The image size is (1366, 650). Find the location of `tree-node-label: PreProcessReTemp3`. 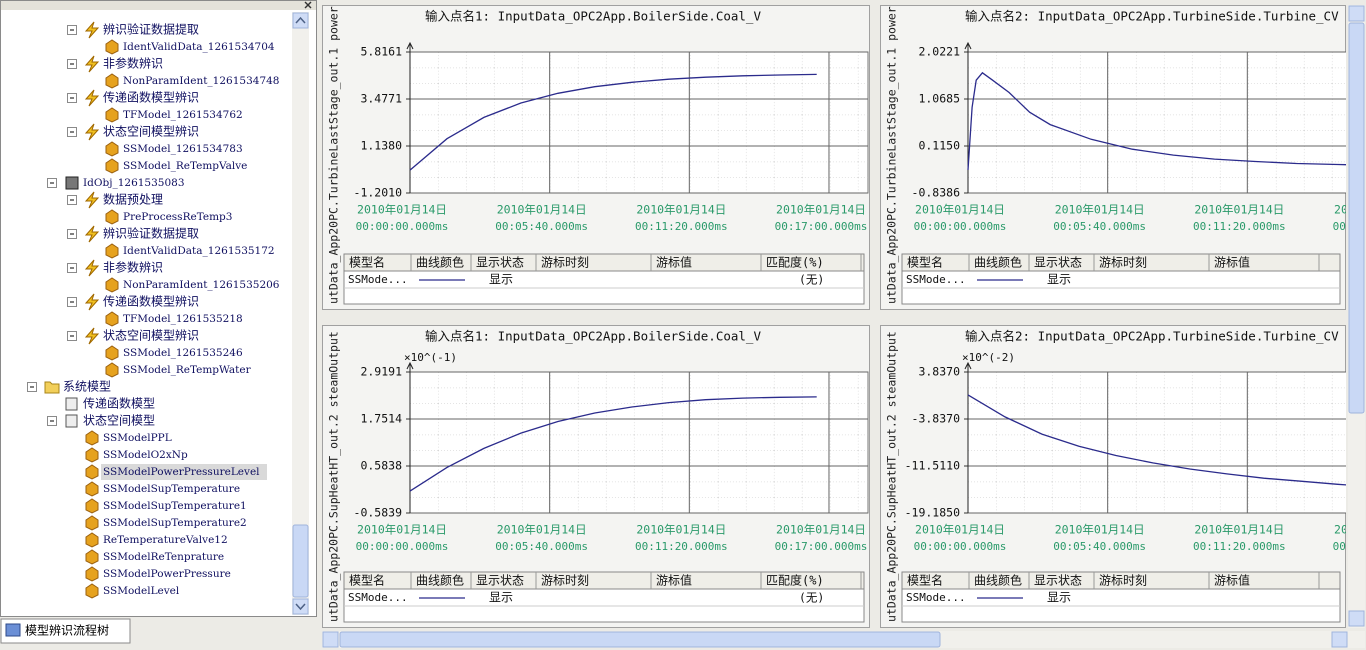

tree-node-label: PreProcessReTemp3 is located at coordinates (177, 217).